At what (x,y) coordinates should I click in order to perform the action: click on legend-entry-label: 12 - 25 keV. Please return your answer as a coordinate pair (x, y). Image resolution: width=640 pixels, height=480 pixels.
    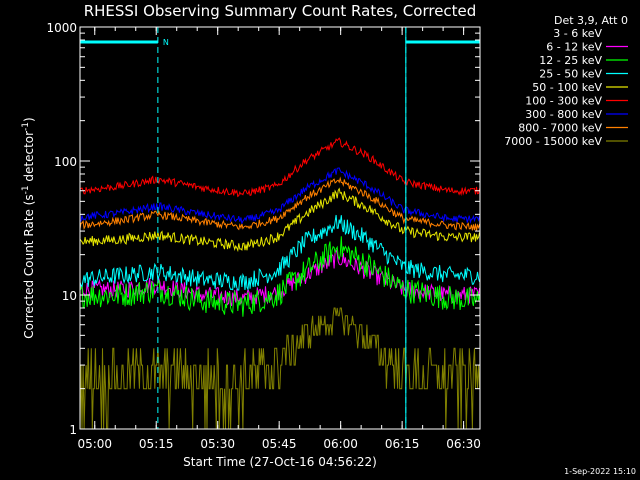
    Looking at the image, I should click on (570, 60).